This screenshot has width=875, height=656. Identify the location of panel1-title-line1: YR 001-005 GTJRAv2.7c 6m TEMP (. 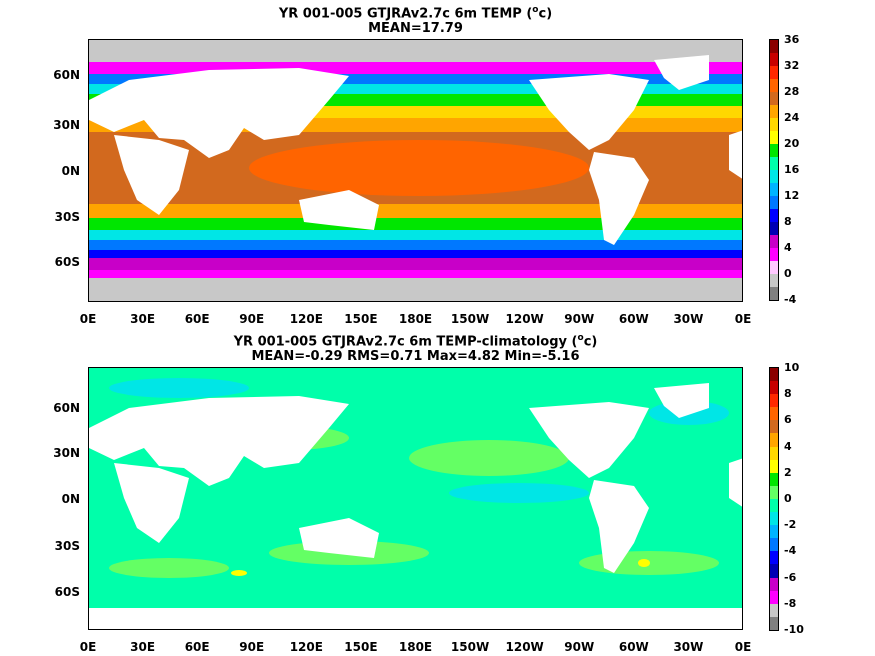
(405, 14).